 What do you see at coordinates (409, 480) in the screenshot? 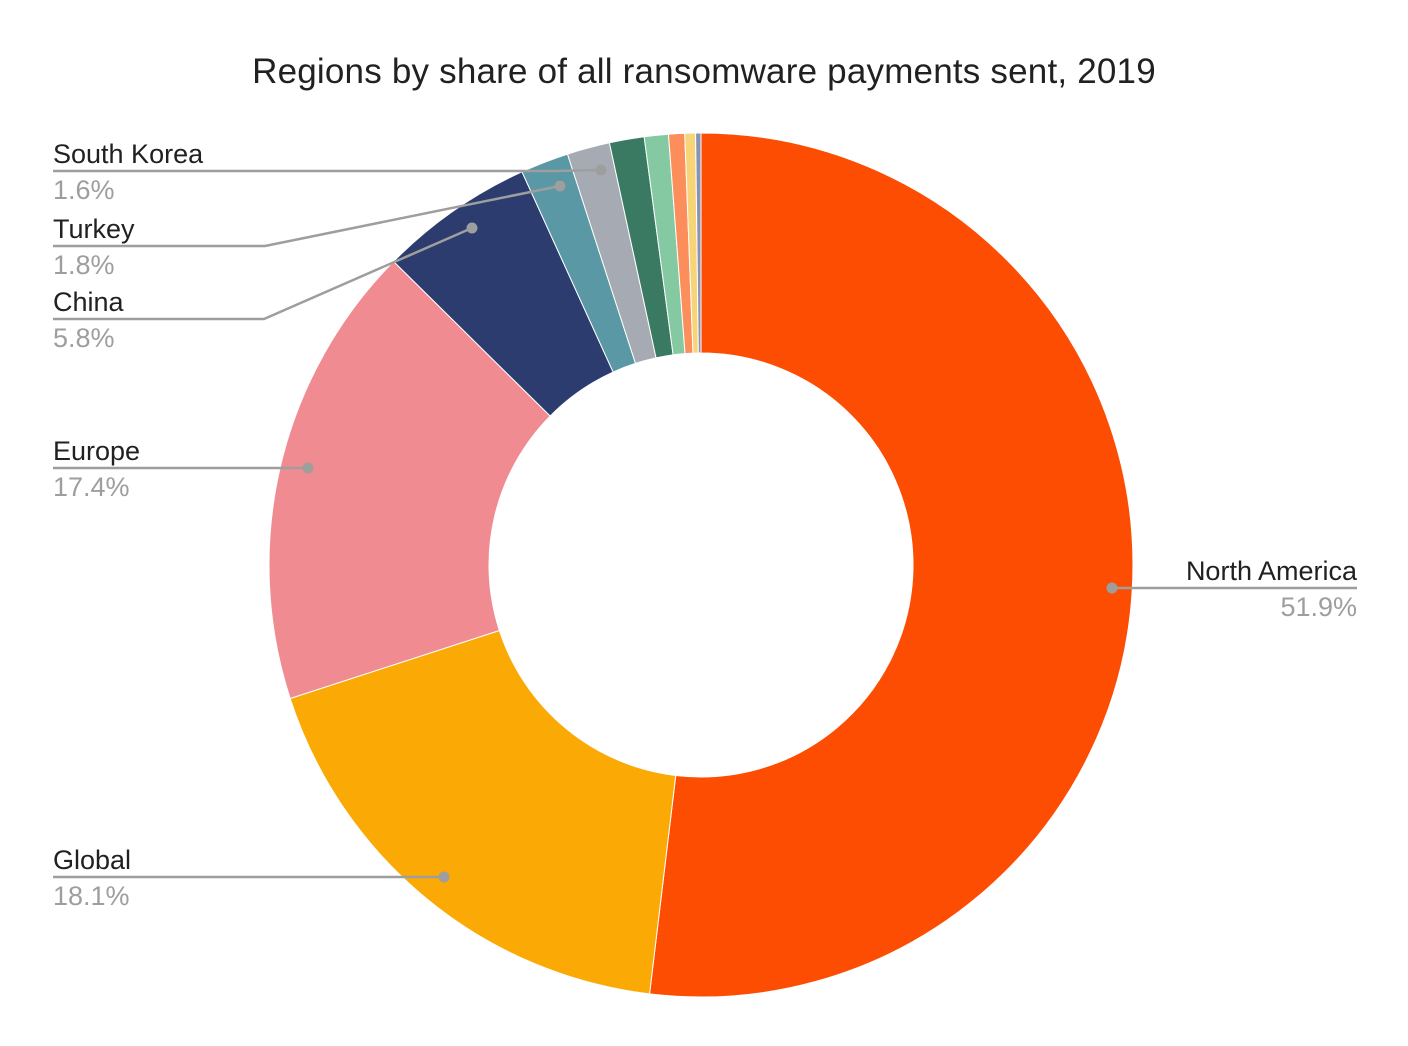
I see `pie-slice-europe` at bounding box center [409, 480].